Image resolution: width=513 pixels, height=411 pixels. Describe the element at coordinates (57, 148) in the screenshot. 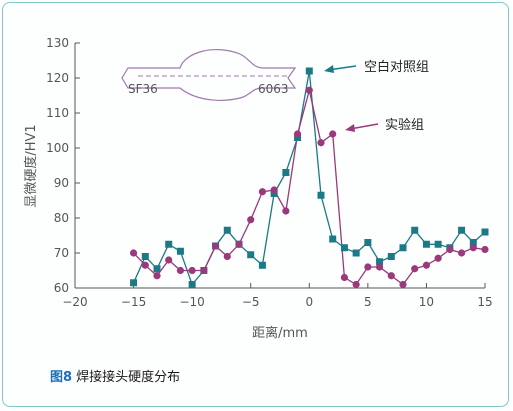

I see `y-tick-label: 100` at that location.